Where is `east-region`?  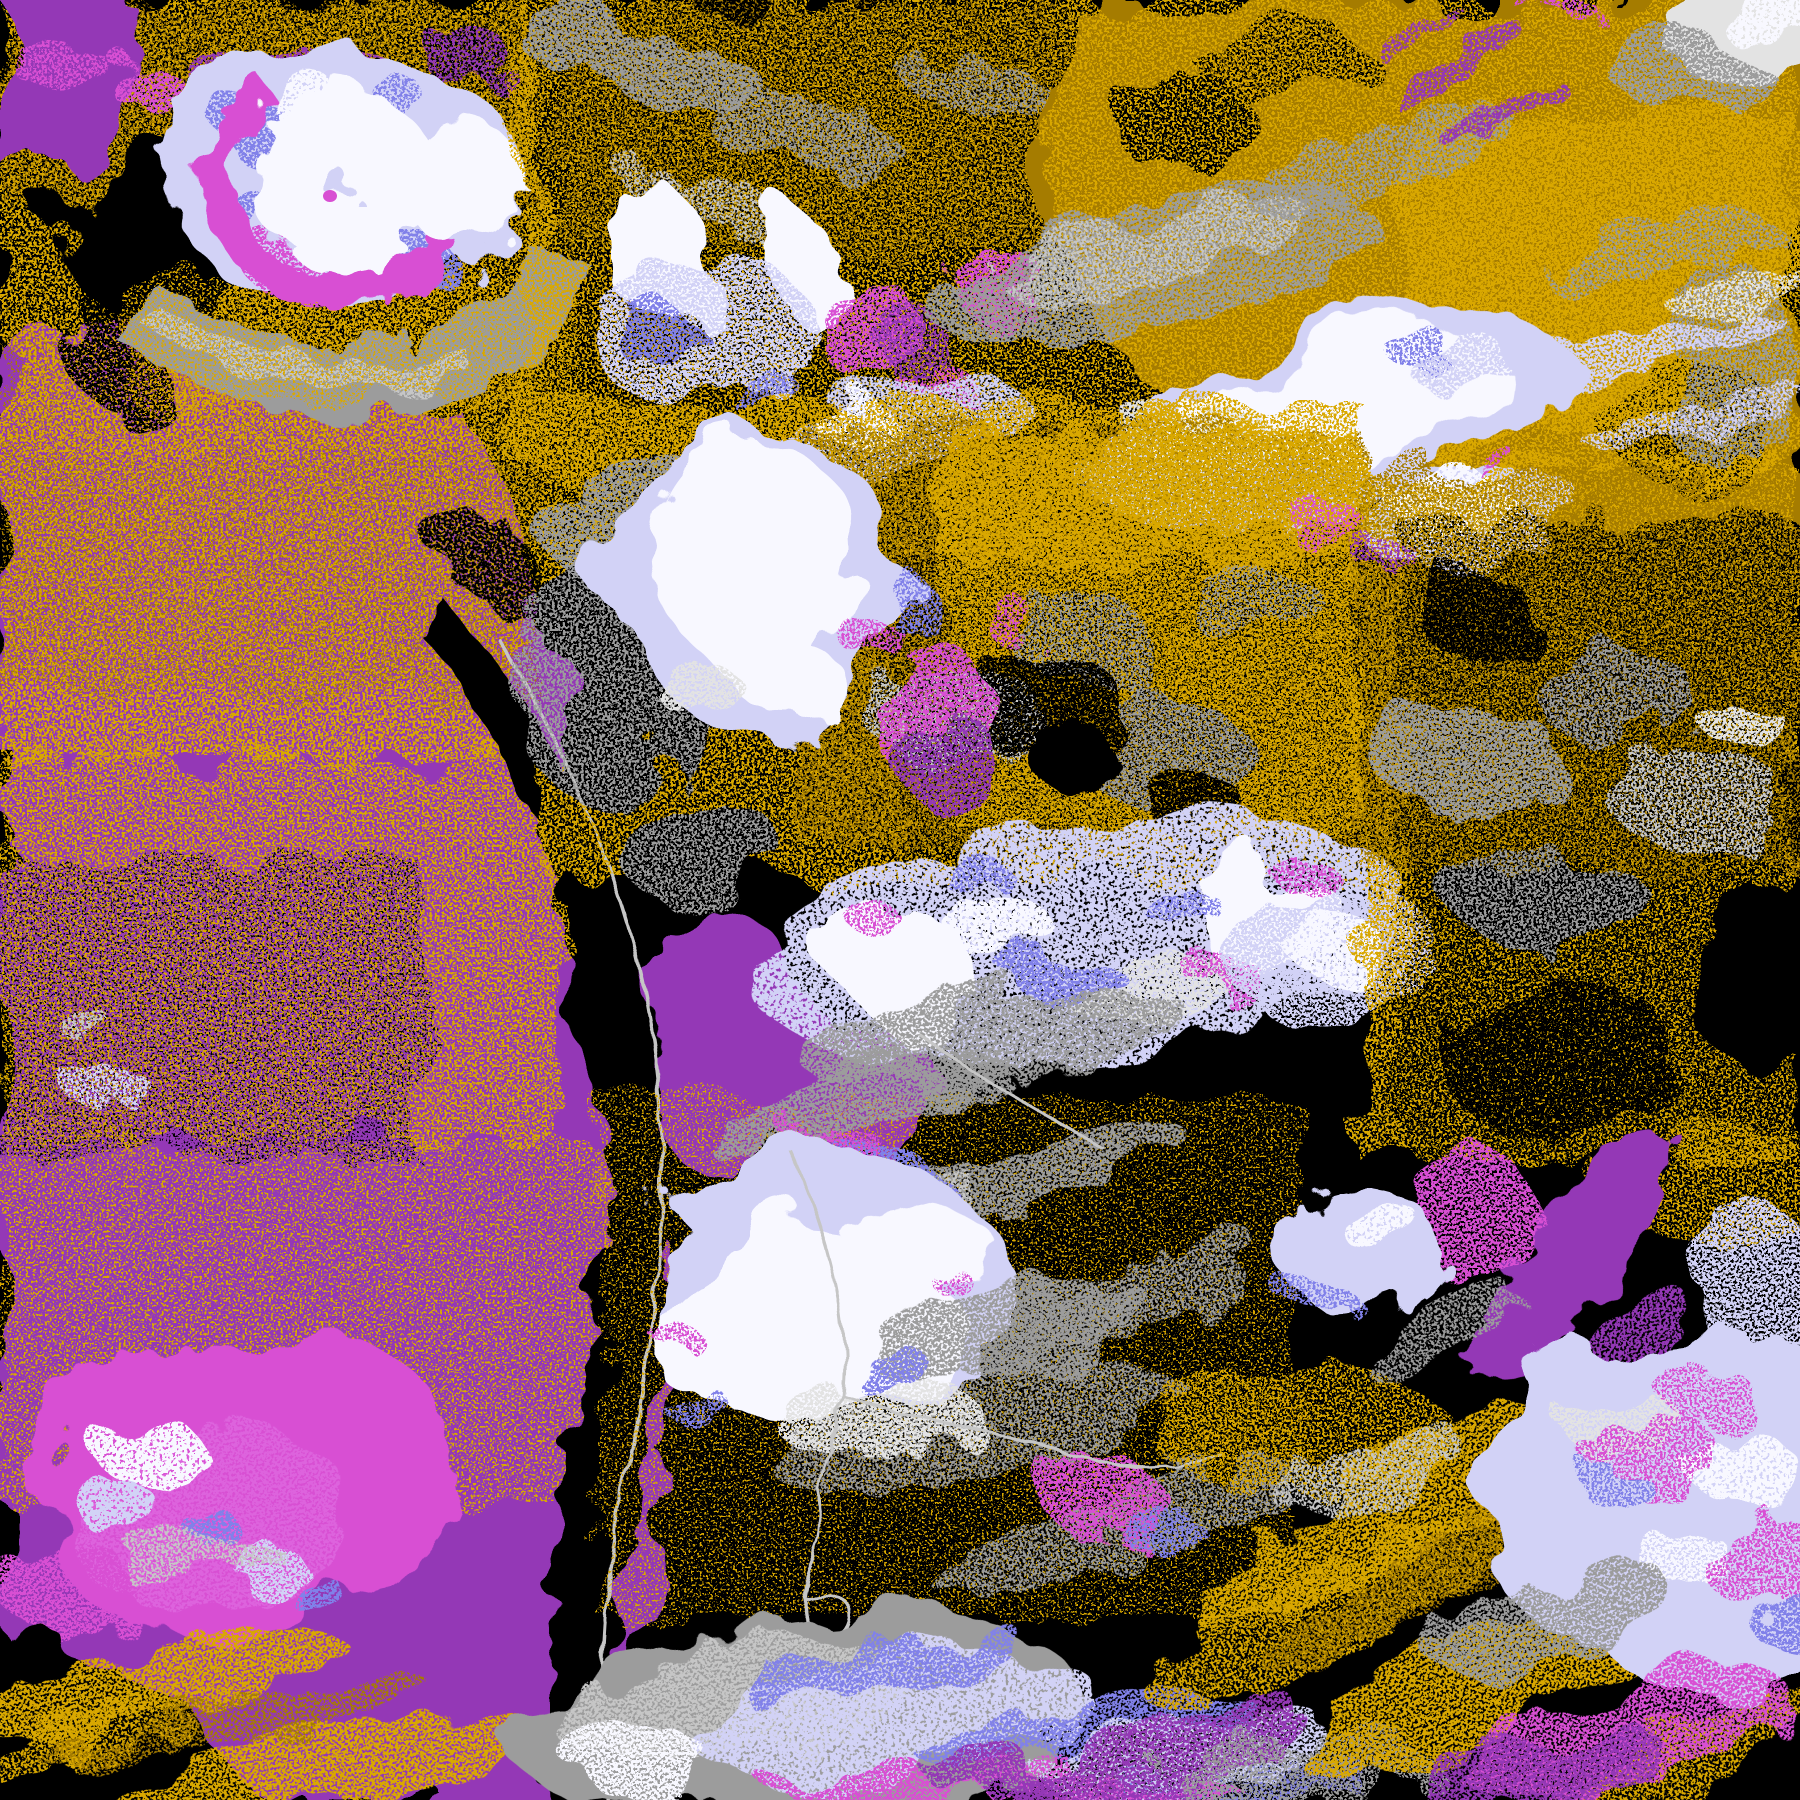 east-region is located at coordinates (1545, 815).